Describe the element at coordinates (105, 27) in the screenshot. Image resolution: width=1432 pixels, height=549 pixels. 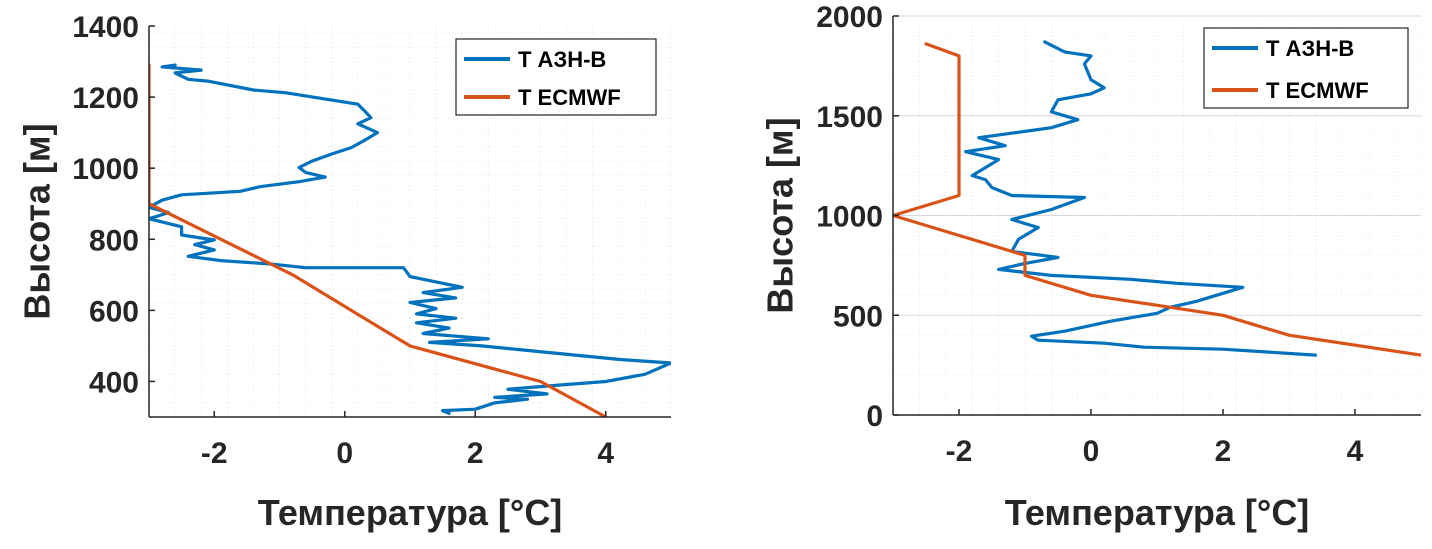
I see `y-tick-label: 1400` at that location.